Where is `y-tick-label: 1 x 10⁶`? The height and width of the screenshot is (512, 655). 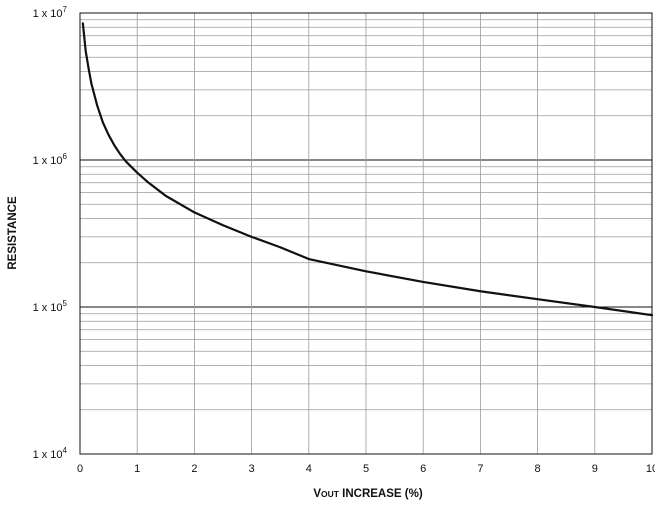
y-tick-label: 1 x 10⁶ is located at coordinates (50, 159).